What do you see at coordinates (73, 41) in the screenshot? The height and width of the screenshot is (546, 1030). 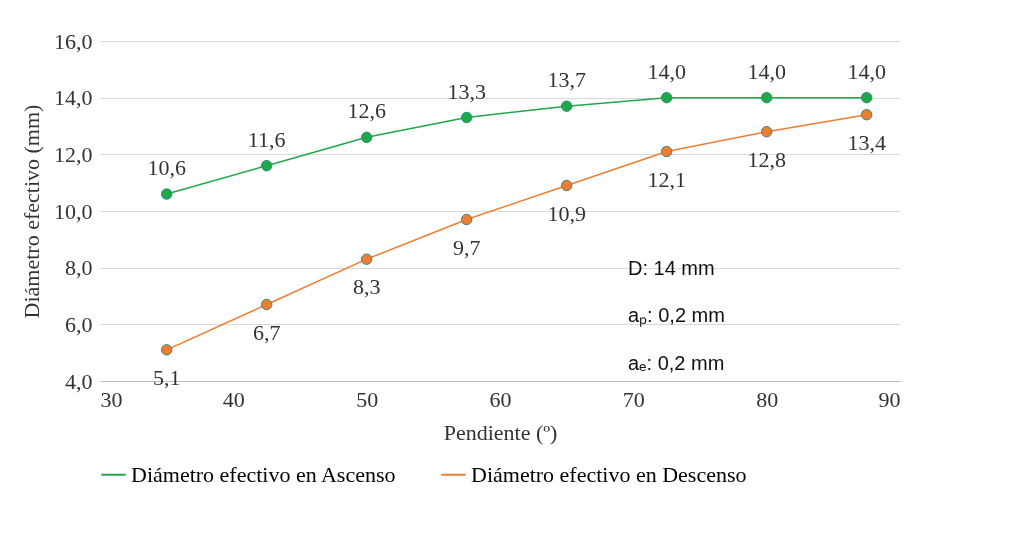 I see `y-tick-label: 16,0` at bounding box center [73, 41].